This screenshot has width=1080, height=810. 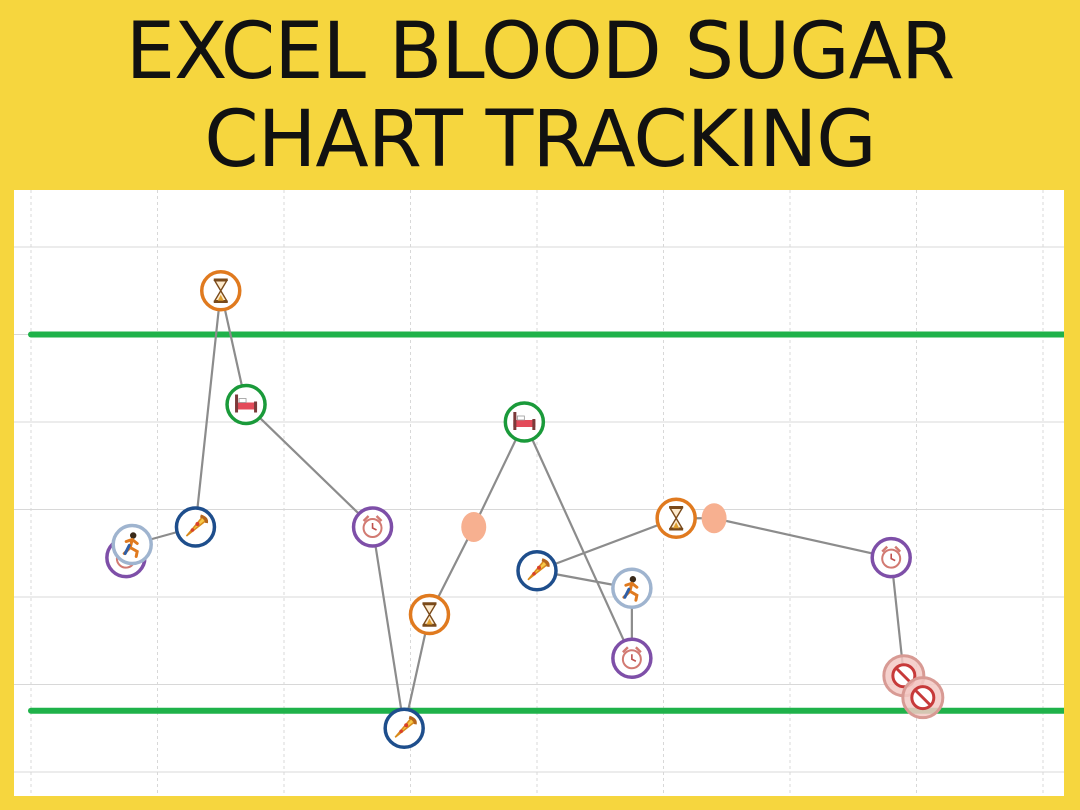 What do you see at coordinates (540, 52) in the screenshot?
I see `title-line-1: EXCEL BLOOD SUGAR` at bounding box center [540, 52].